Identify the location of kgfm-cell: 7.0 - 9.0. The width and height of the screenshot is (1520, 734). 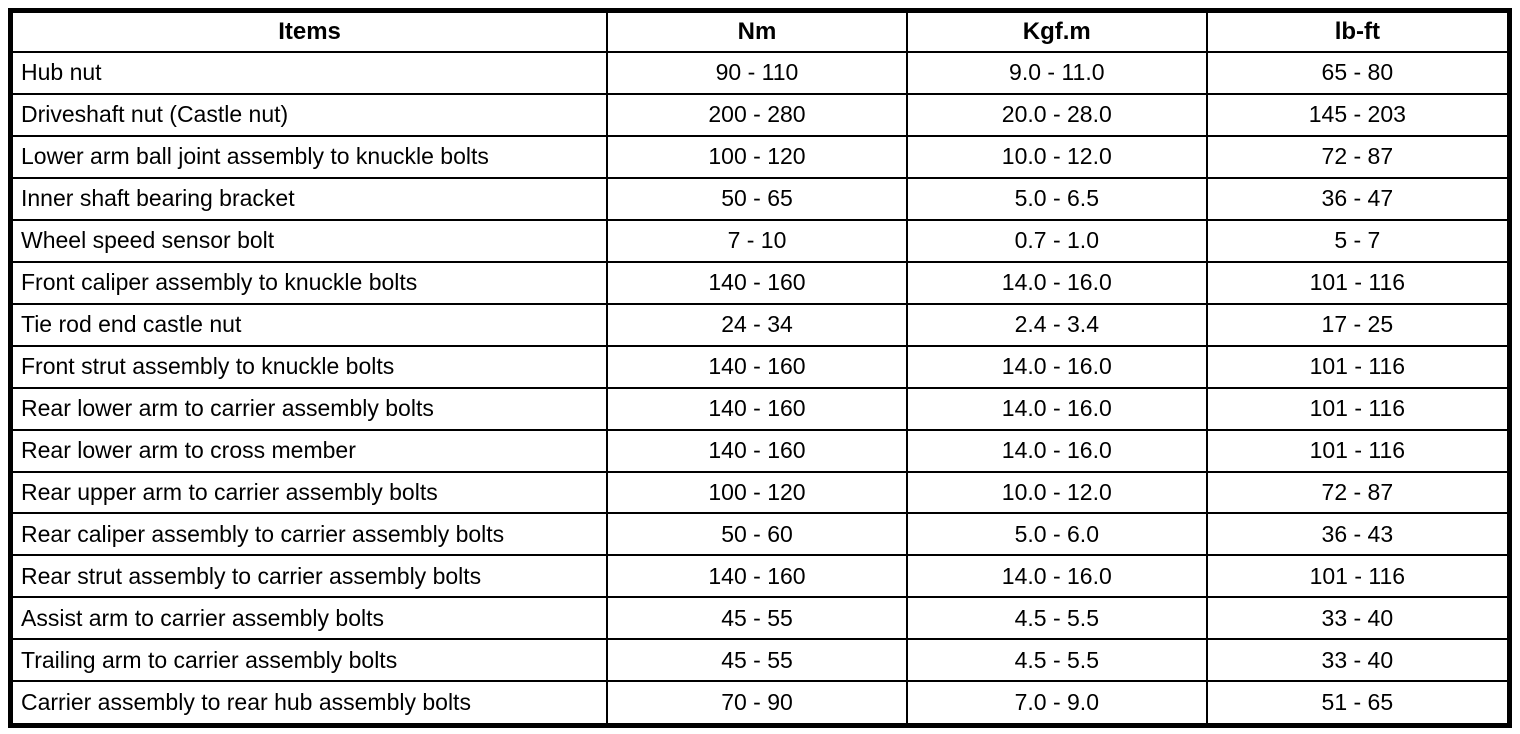
(1056, 703).